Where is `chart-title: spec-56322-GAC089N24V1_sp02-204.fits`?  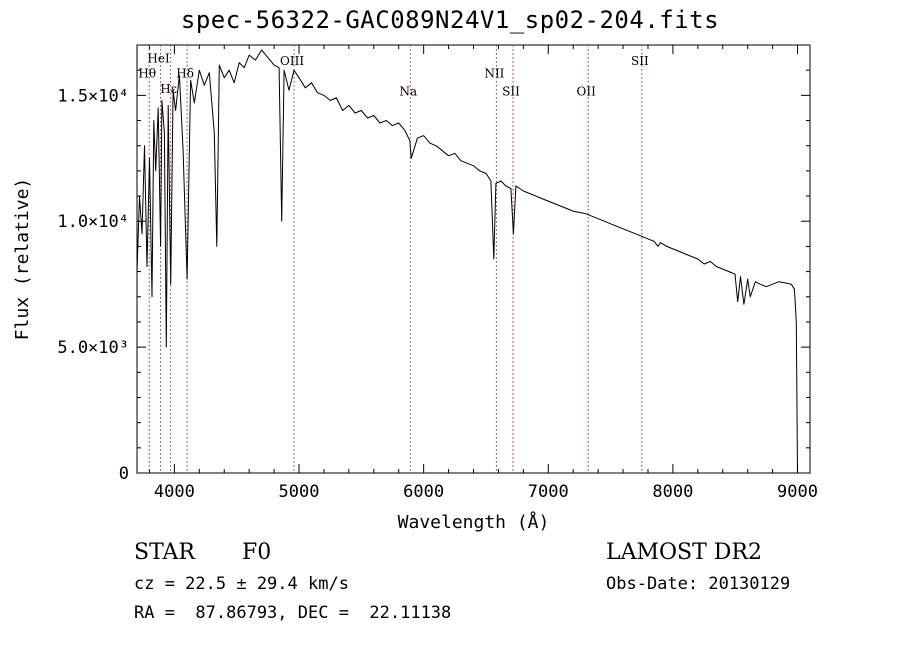
chart-title: spec-56322-GAC089N24V1_sp02-204.fits is located at coordinates (450, 20).